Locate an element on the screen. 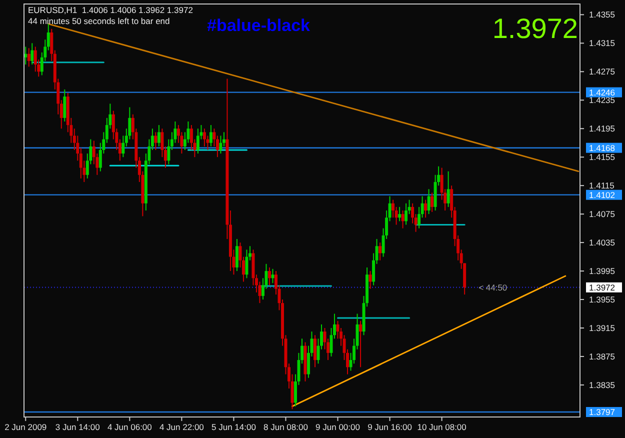  x-tick-label: 5 Jun 14:00 is located at coordinates (234, 427).